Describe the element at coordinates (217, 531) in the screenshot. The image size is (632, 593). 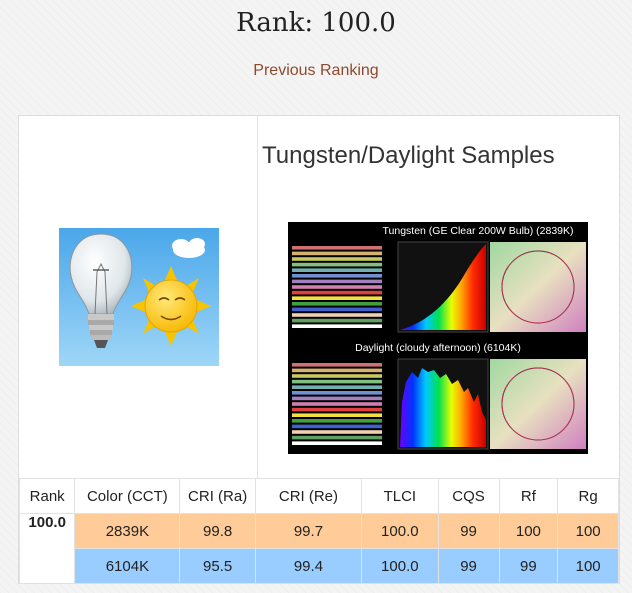
I see `cell-cri-ra: 99.8` at that location.